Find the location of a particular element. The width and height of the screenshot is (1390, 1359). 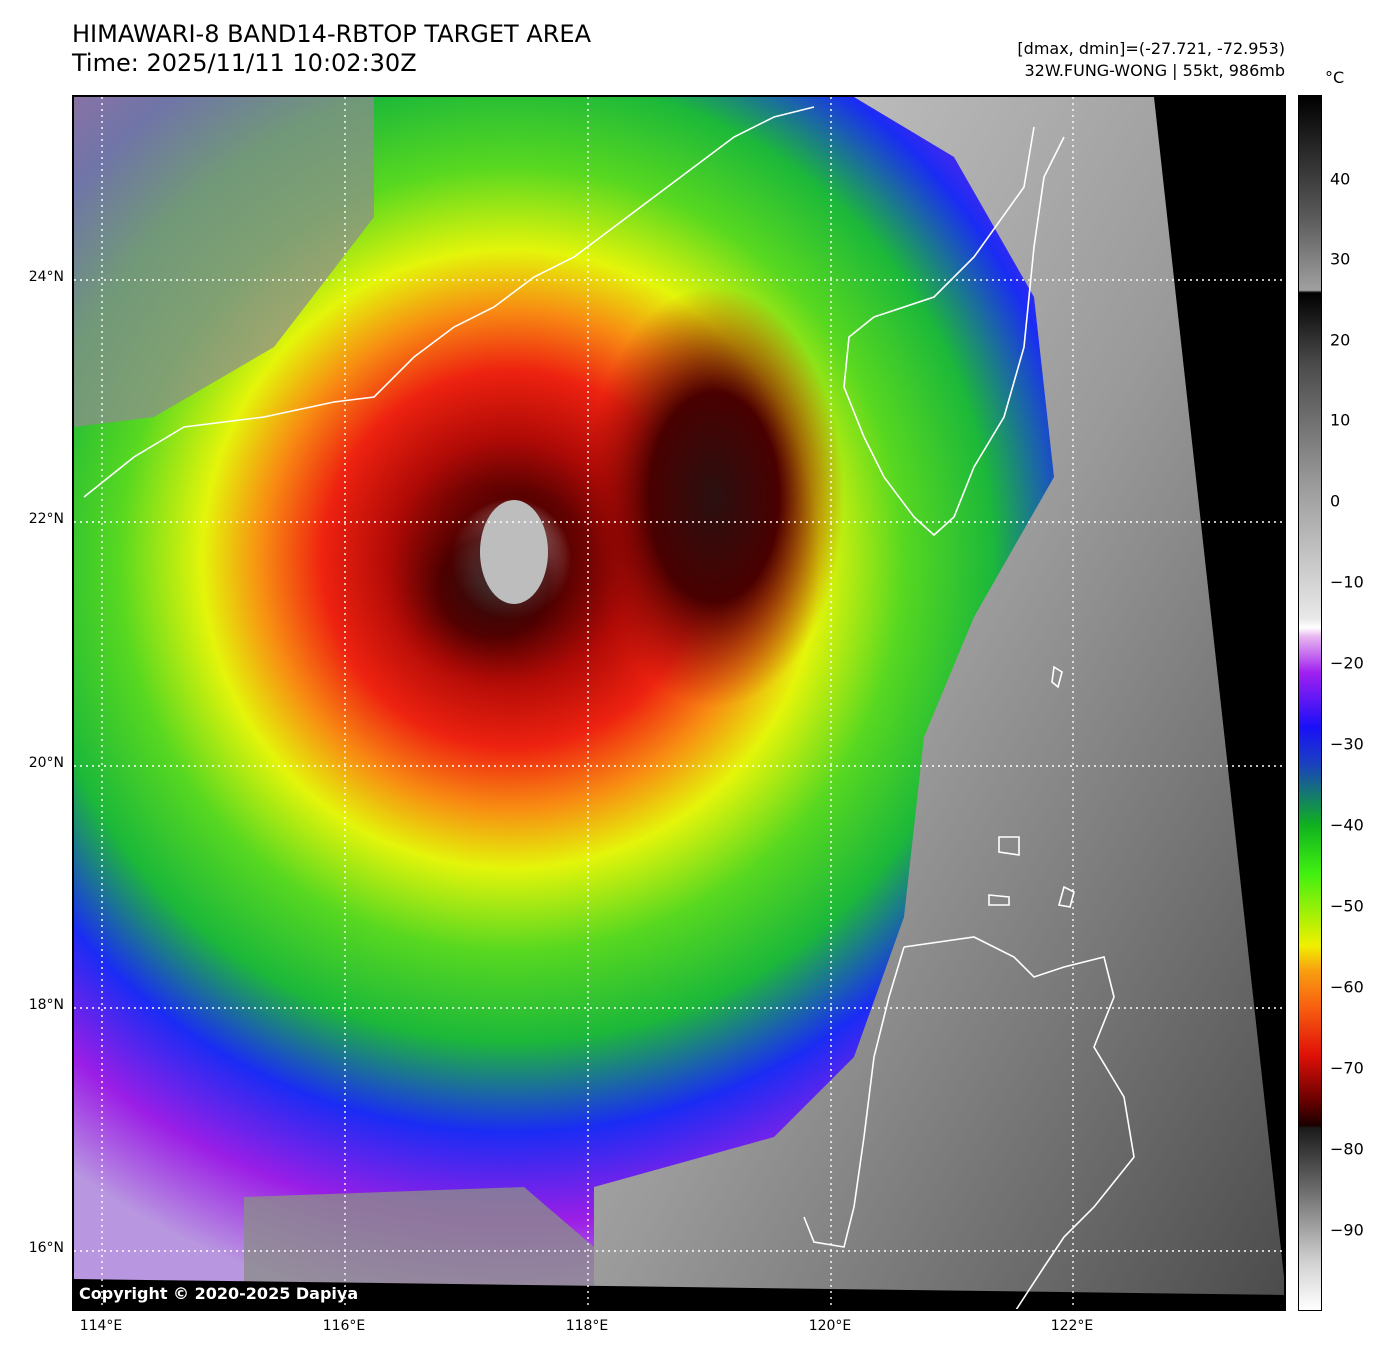

colorbar-tick: −20 is located at coordinates (1347, 663).